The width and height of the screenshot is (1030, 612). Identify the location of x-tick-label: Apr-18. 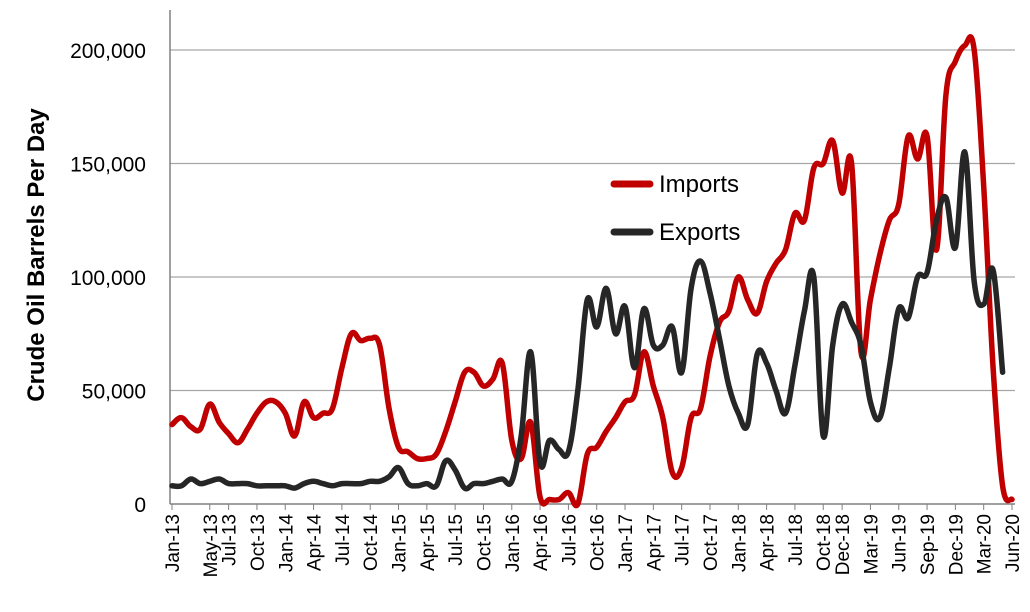
(768, 542).